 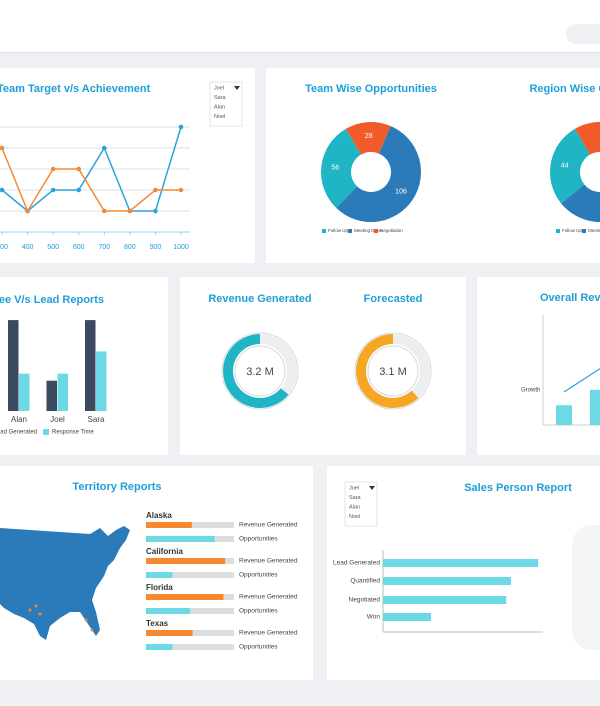 I want to click on chart-title: Overall Revenue, so click(x=570, y=298).